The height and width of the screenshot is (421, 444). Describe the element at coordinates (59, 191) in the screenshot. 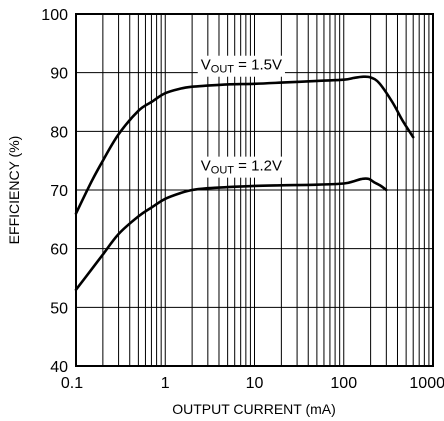

I see `y-tick-label: 70` at that location.